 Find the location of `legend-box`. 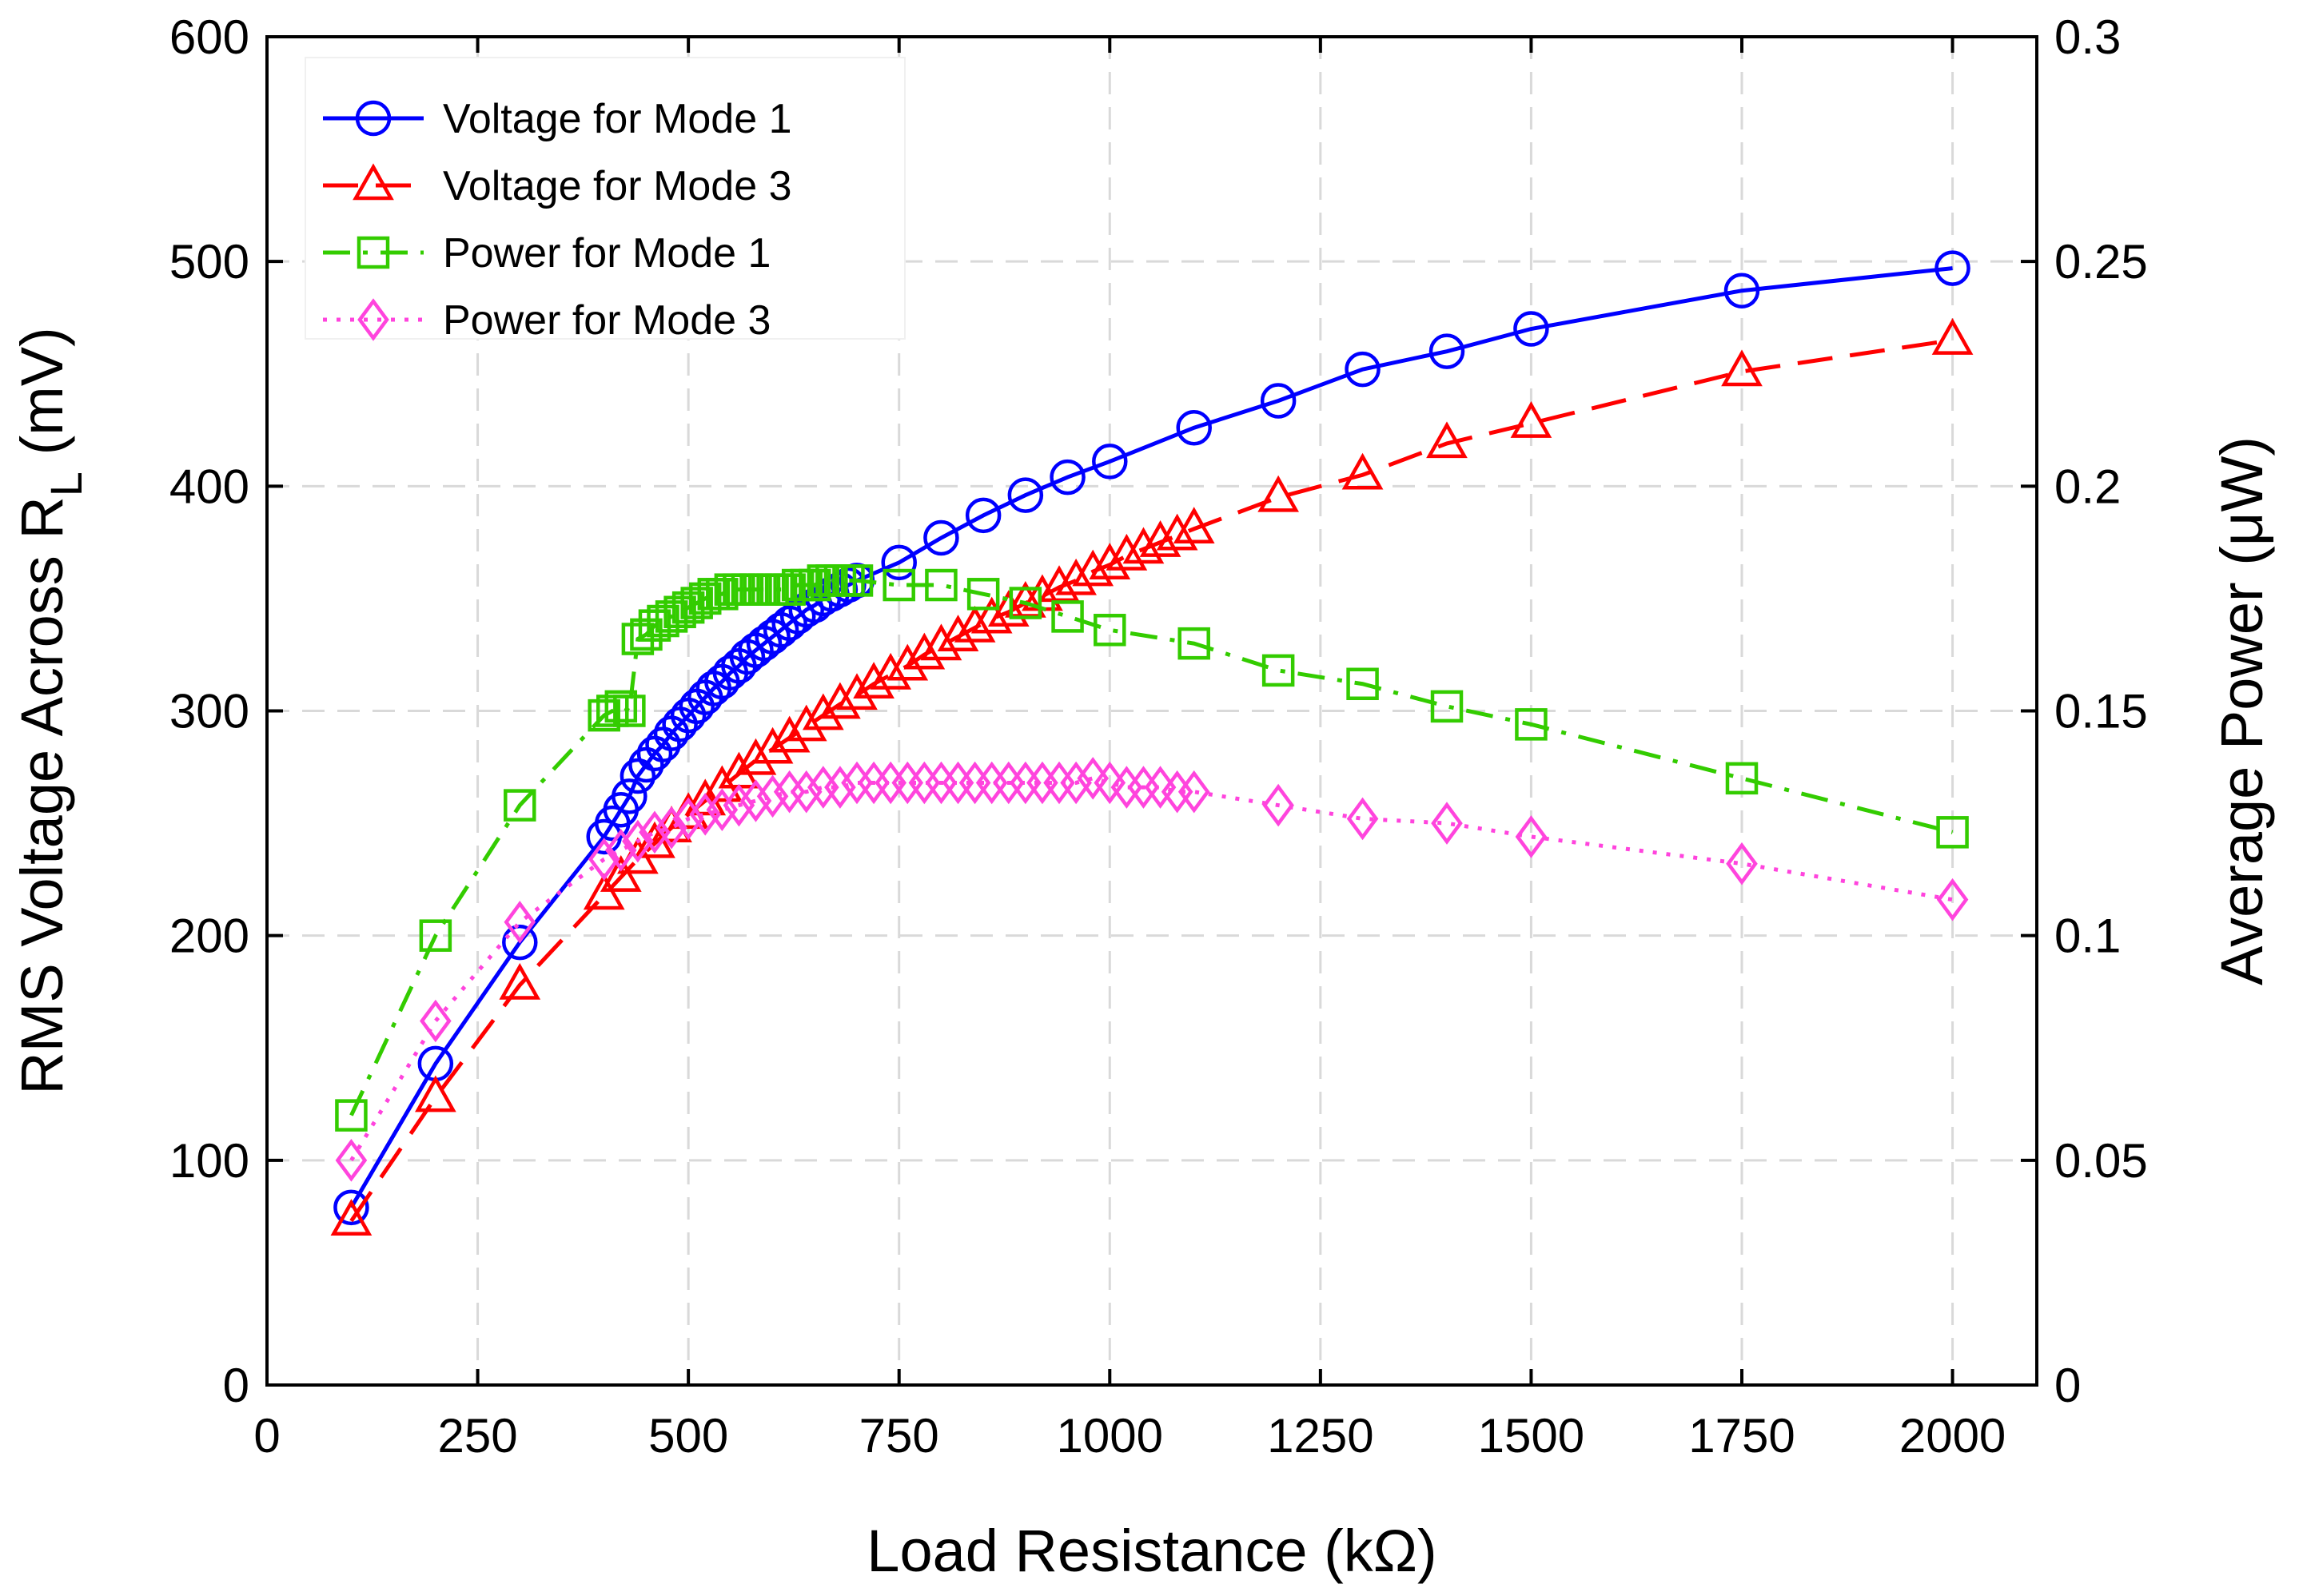

legend-box is located at coordinates (605, 198).